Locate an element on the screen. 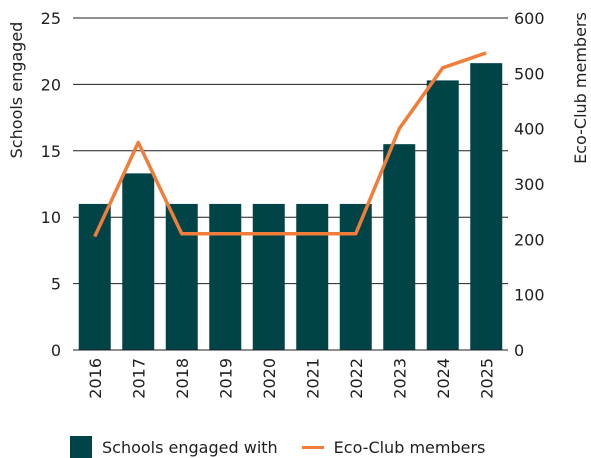 The image size is (591, 458). legend-label-schools: Schools engaged with is located at coordinates (190, 447).